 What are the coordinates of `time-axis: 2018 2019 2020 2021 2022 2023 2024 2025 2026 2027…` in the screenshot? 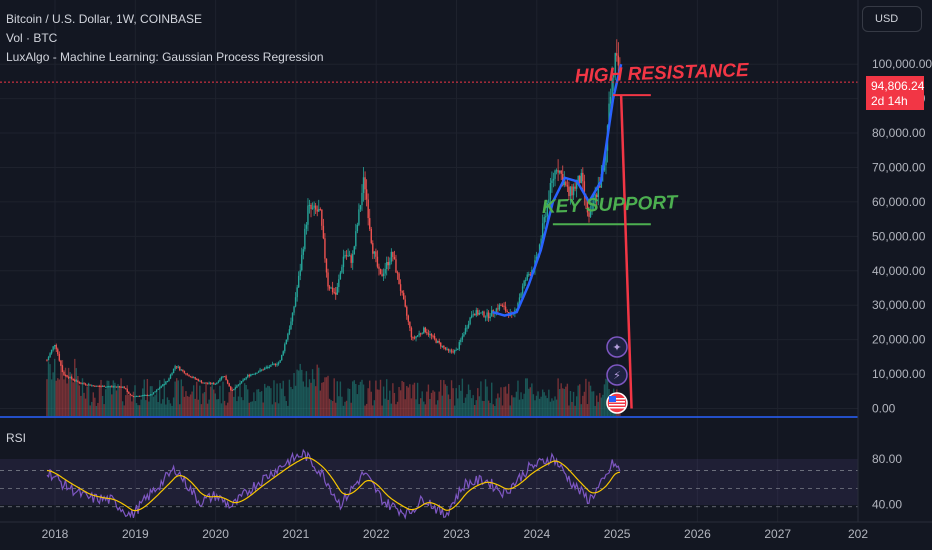 It's located at (455, 534).